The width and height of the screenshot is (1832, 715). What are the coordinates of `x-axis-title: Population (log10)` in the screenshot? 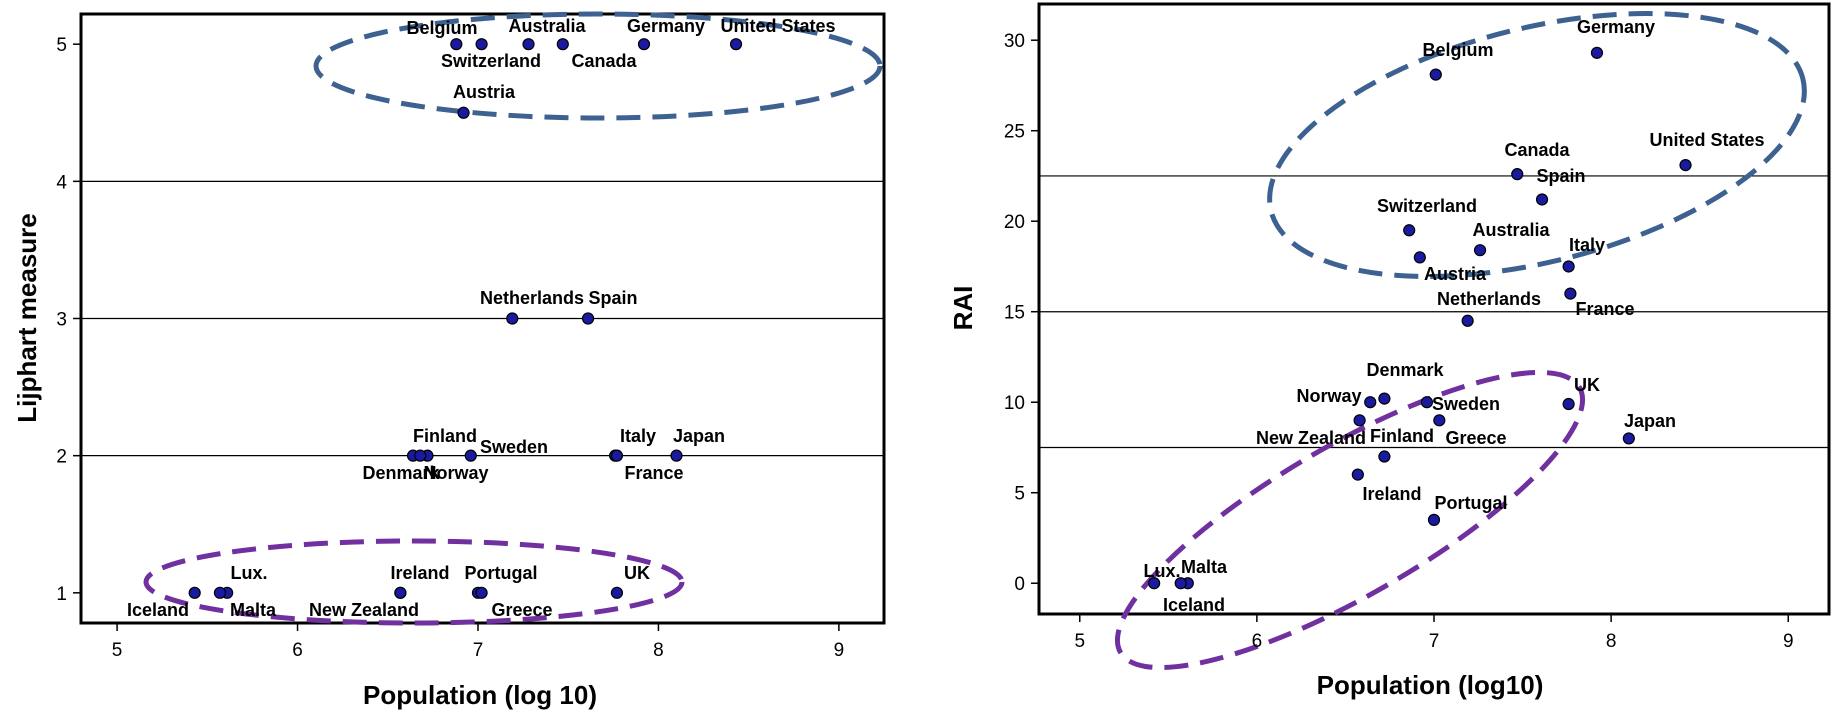 It's located at (1430, 685).